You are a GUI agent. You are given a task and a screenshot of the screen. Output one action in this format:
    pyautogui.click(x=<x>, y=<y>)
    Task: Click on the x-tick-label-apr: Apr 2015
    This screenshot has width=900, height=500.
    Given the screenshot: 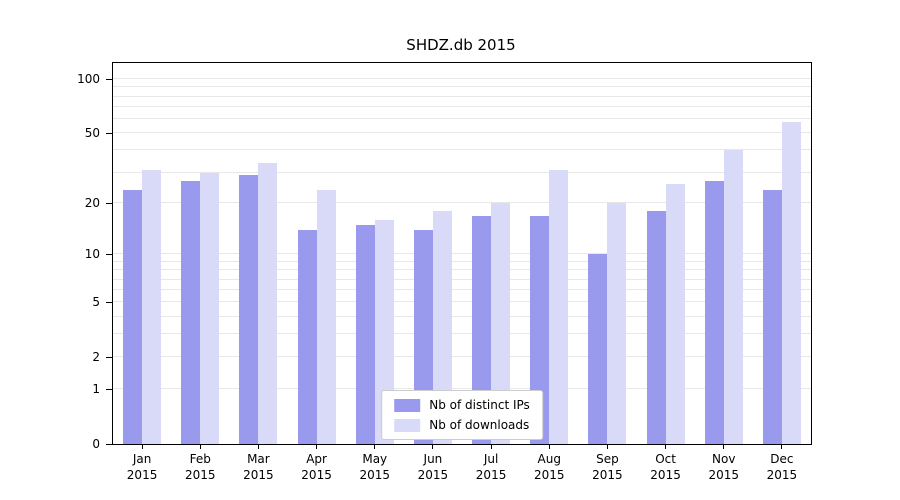 What is the action you would take?
    pyautogui.click(x=316, y=467)
    